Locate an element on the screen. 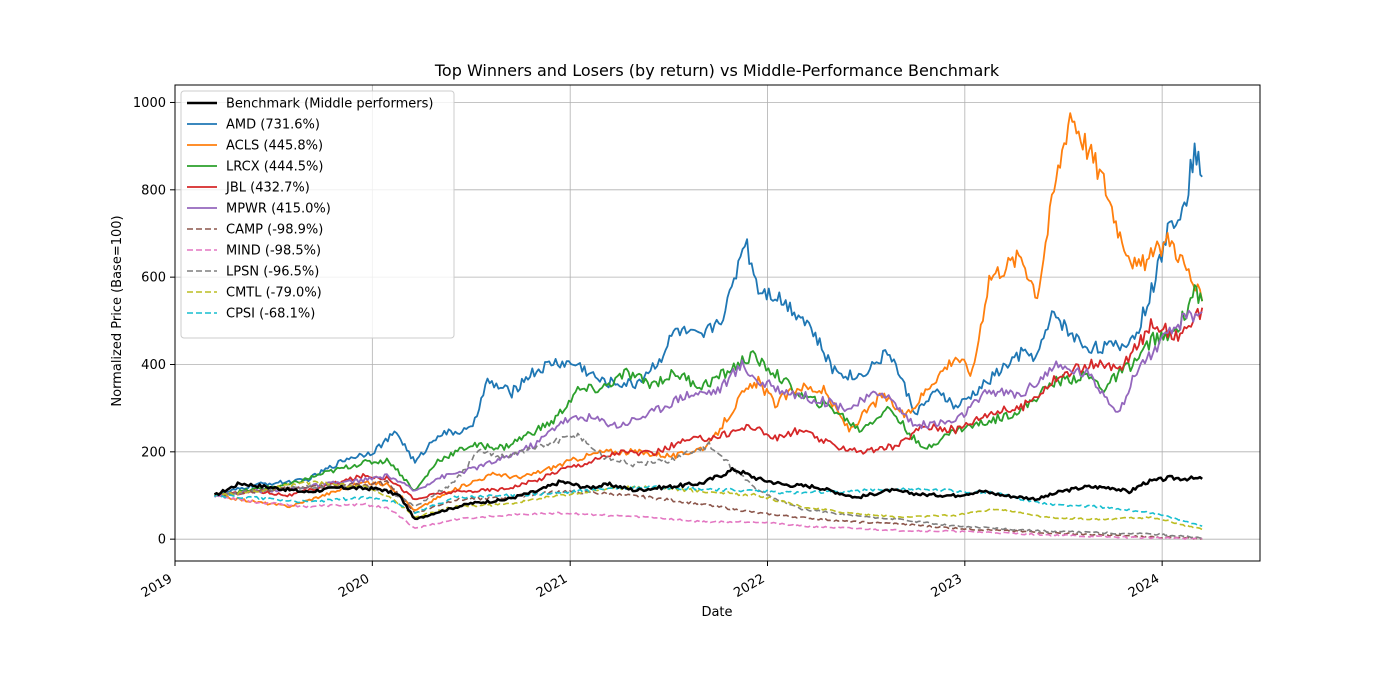  series-line-cmtl is located at coordinates (708, 505).